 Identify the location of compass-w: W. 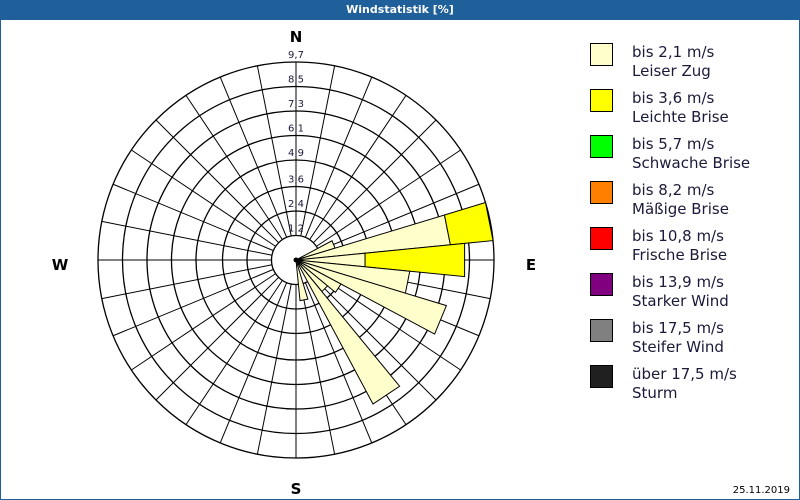
(60, 265).